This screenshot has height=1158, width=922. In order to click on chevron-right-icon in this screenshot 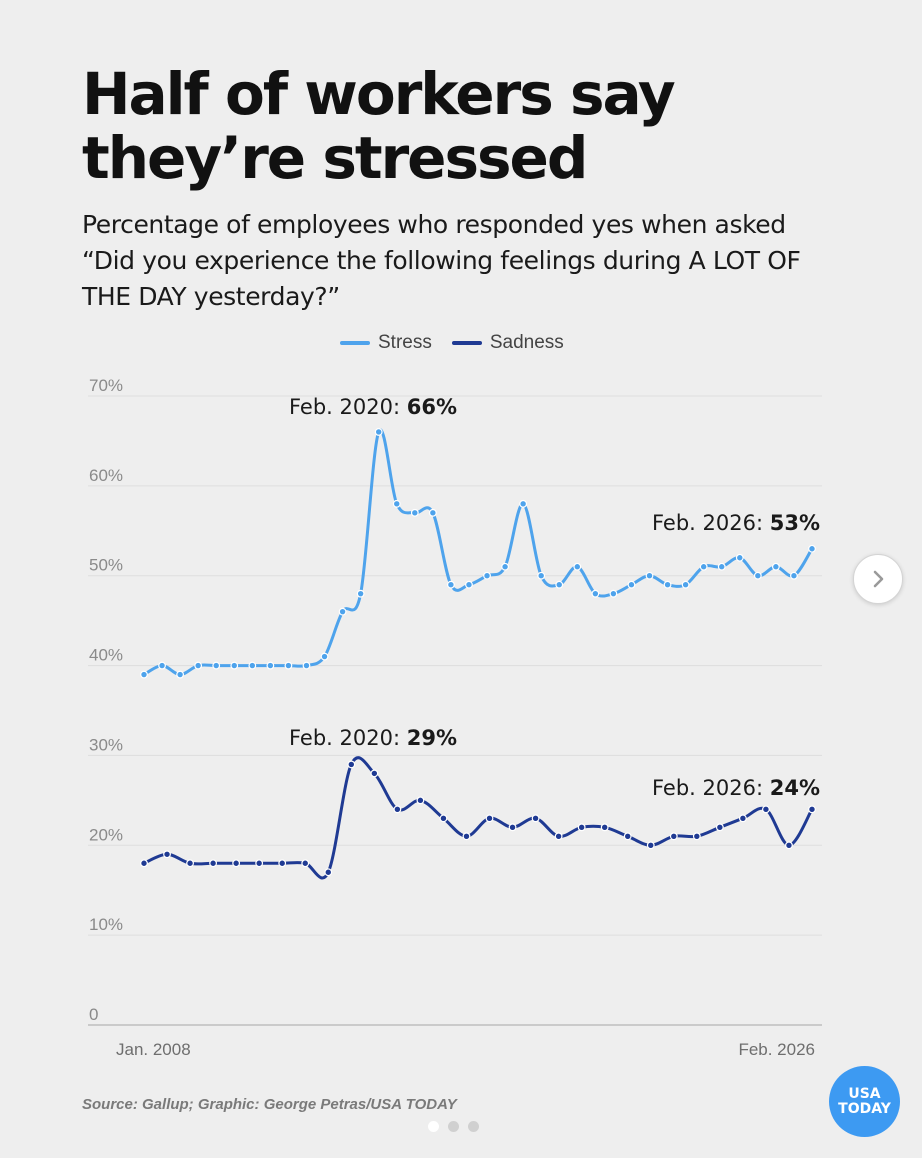, I will do `click(878, 579)`.